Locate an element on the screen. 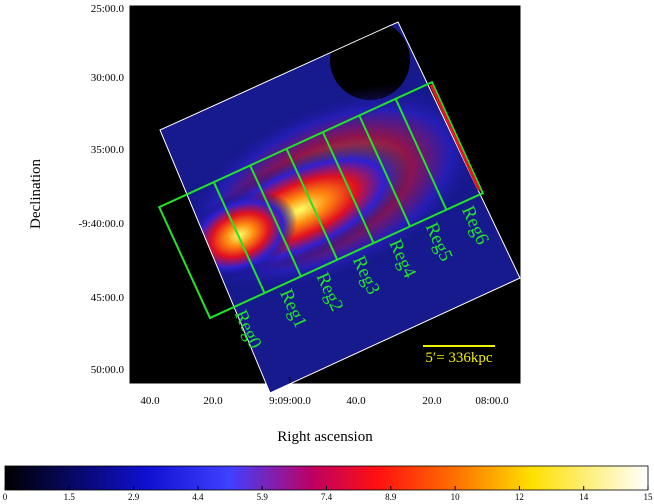  colorbar-tick-label: 15 is located at coordinates (649, 497).